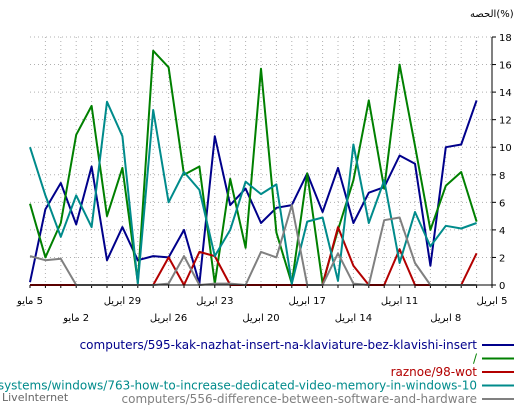  Describe the element at coordinates (505, 38) in the screenshot. I see `y-tick-label: 18` at that location.